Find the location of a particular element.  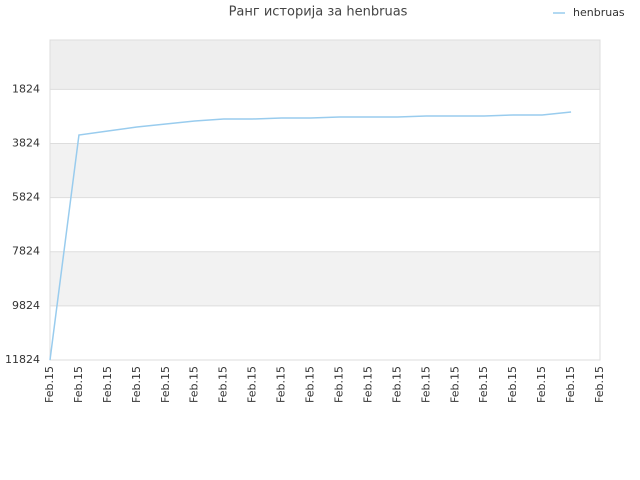

y-tick-label: 11824 is located at coordinates (22, 359).